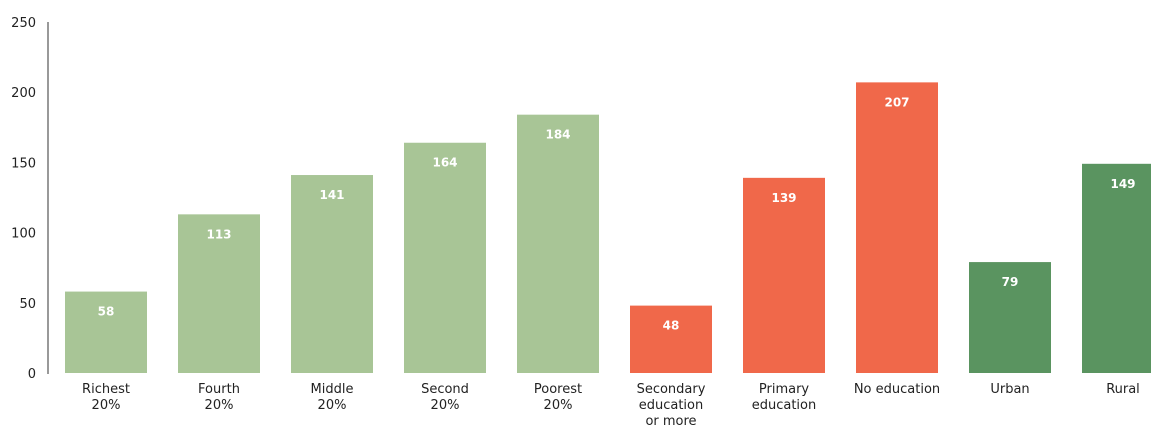  I want to click on bar-value-label: 79, so click(1010, 282).